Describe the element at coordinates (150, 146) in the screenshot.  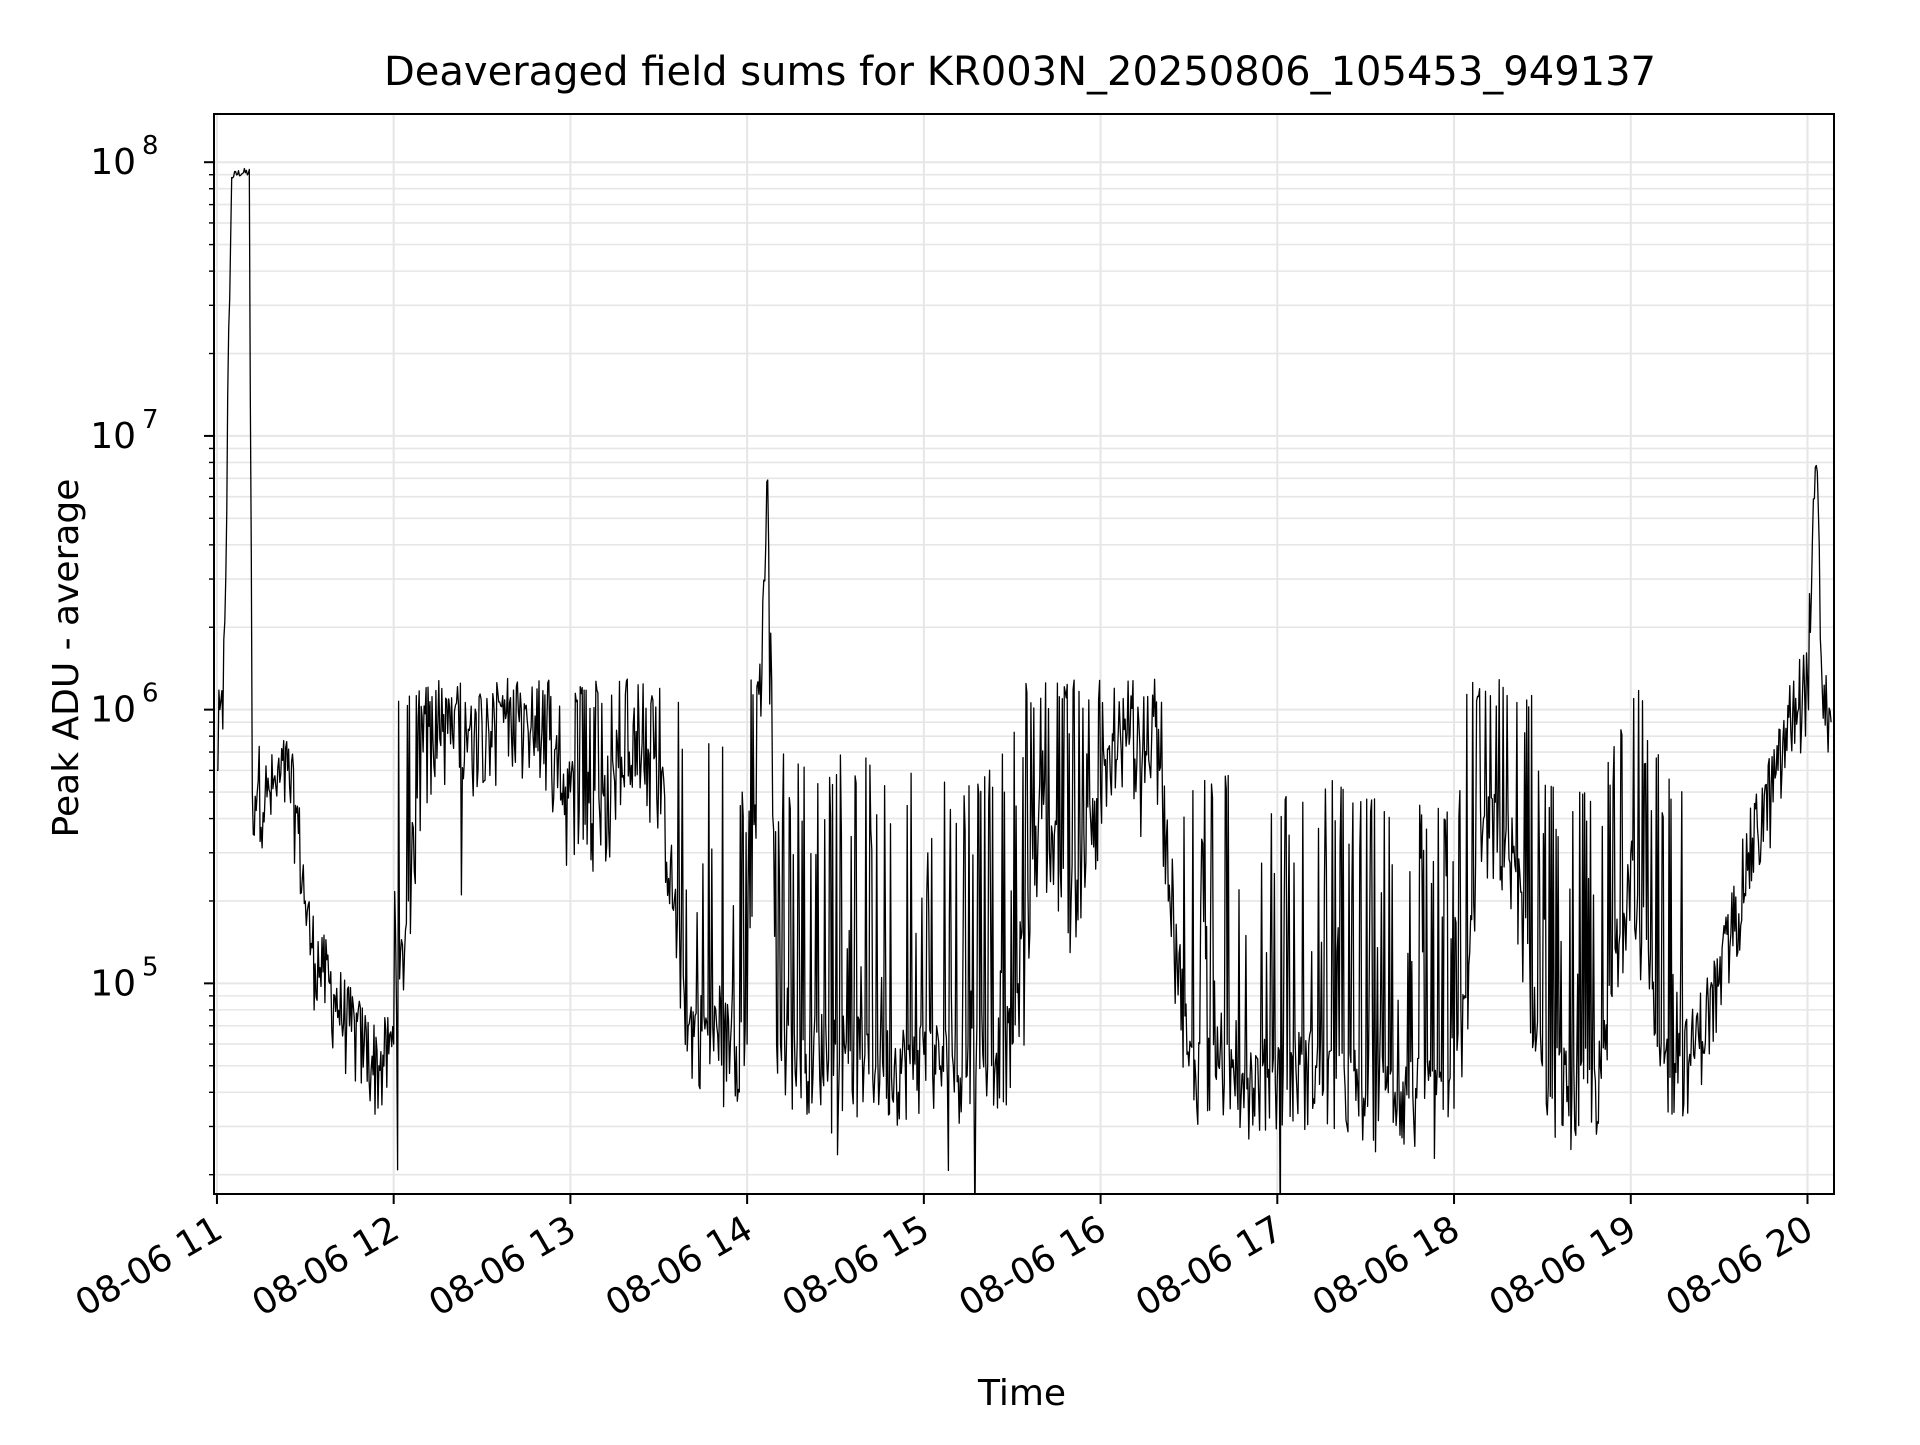
I see `y-tick-exponent: 8` at that location.